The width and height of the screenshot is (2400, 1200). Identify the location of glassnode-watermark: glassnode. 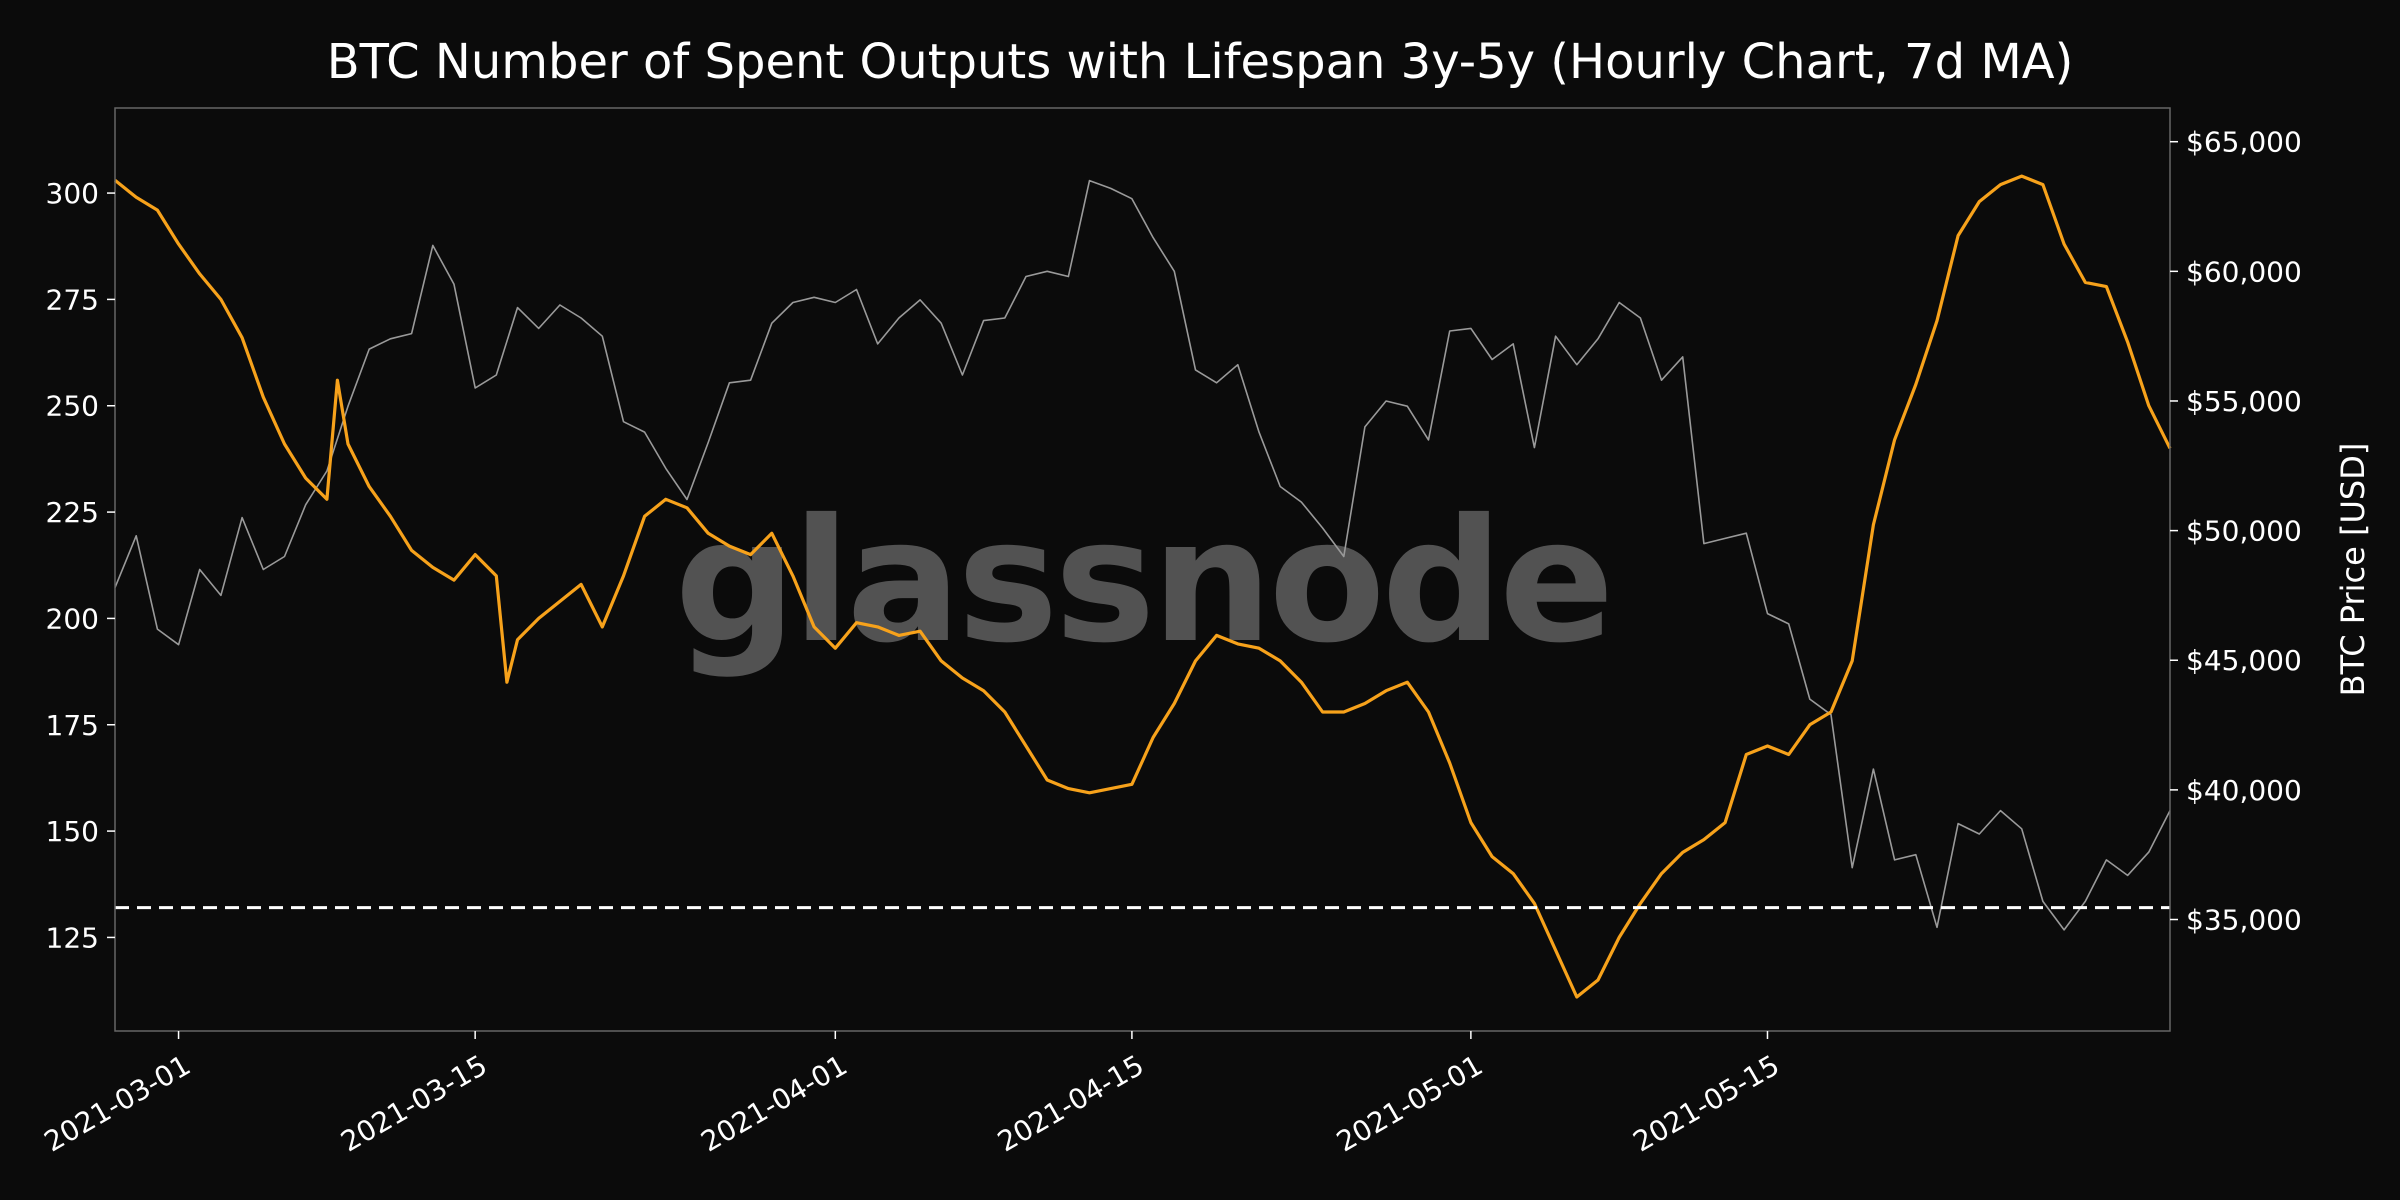
(1143, 582).